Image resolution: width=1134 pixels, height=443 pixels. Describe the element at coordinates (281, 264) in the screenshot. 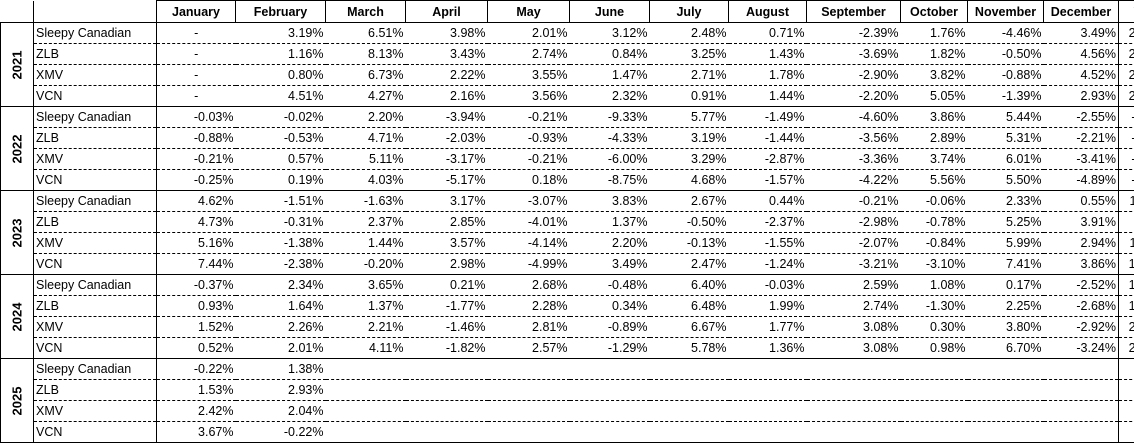

I see `month-value: -2.38%` at that location.